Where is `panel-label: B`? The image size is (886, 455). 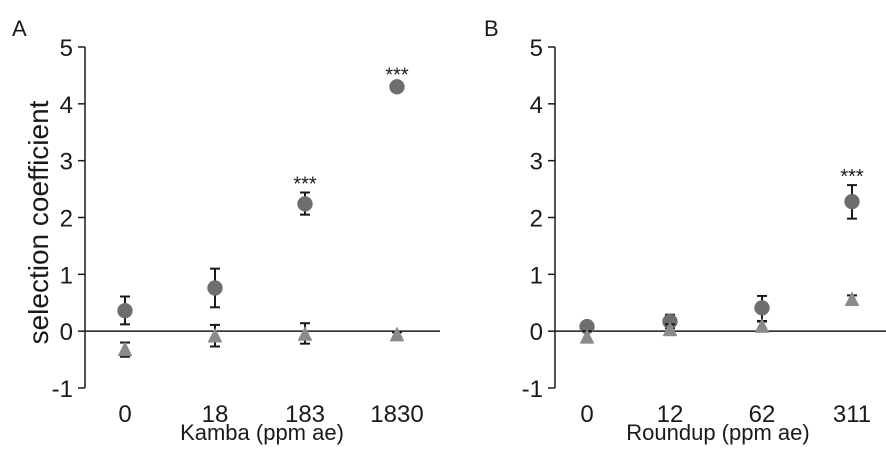 panel-label: B is located at coordinates (491, 28).